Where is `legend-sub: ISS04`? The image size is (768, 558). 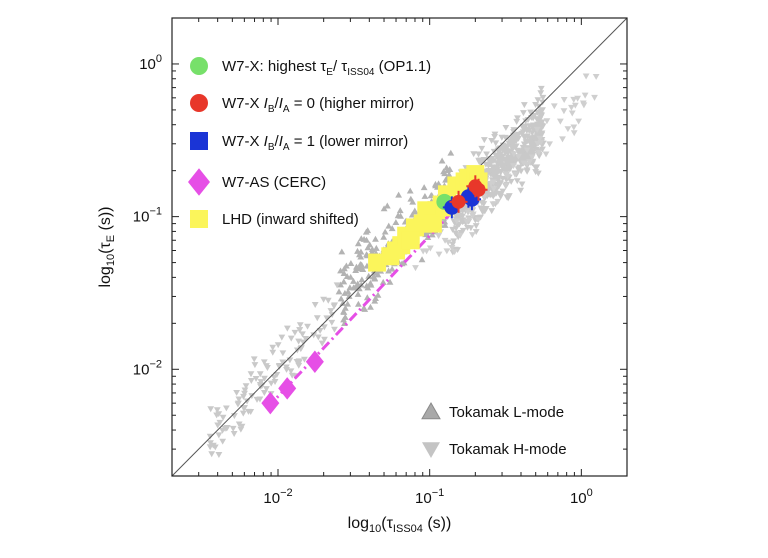
legend-sub: ISS04 is located at coordinates (361, 72).